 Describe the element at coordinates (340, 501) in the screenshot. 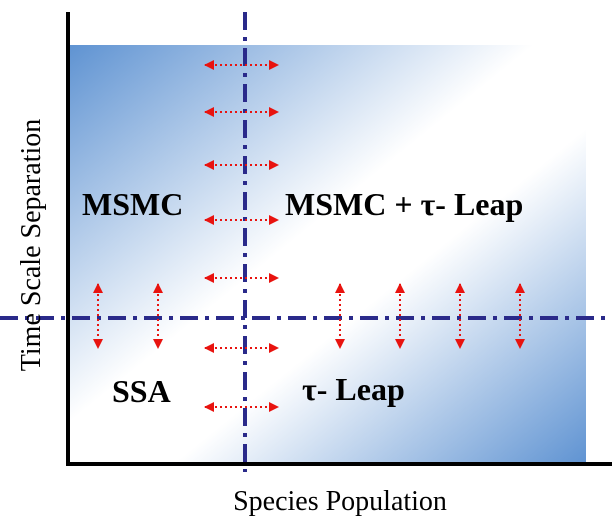

I see `x-axis-label: Species Population` at that location.